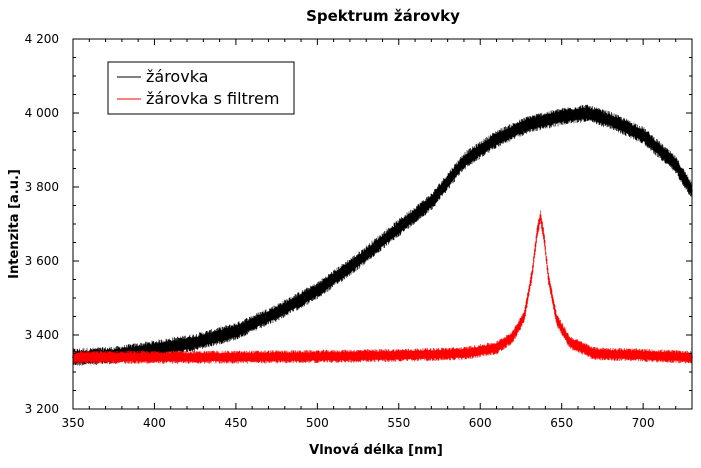  I want to click on y-tick-label: 3 200, so click(42, 409).